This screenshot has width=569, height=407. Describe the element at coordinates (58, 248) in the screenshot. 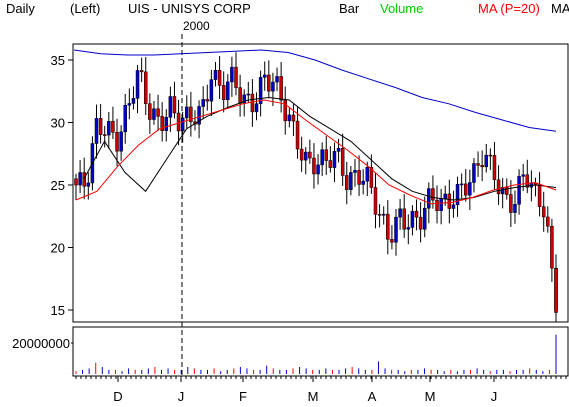

I see `y-tick-label: 20` at that location.